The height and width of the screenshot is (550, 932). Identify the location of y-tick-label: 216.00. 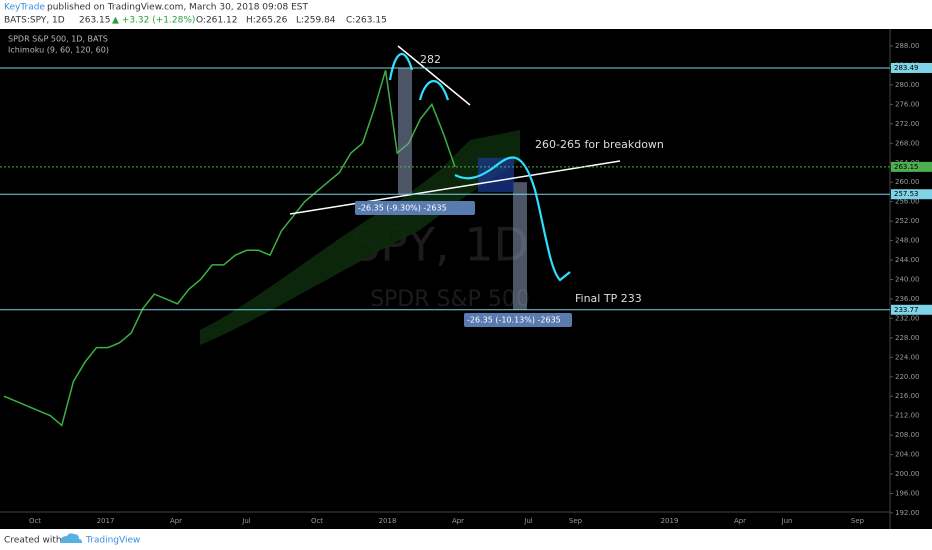
(907, 396).